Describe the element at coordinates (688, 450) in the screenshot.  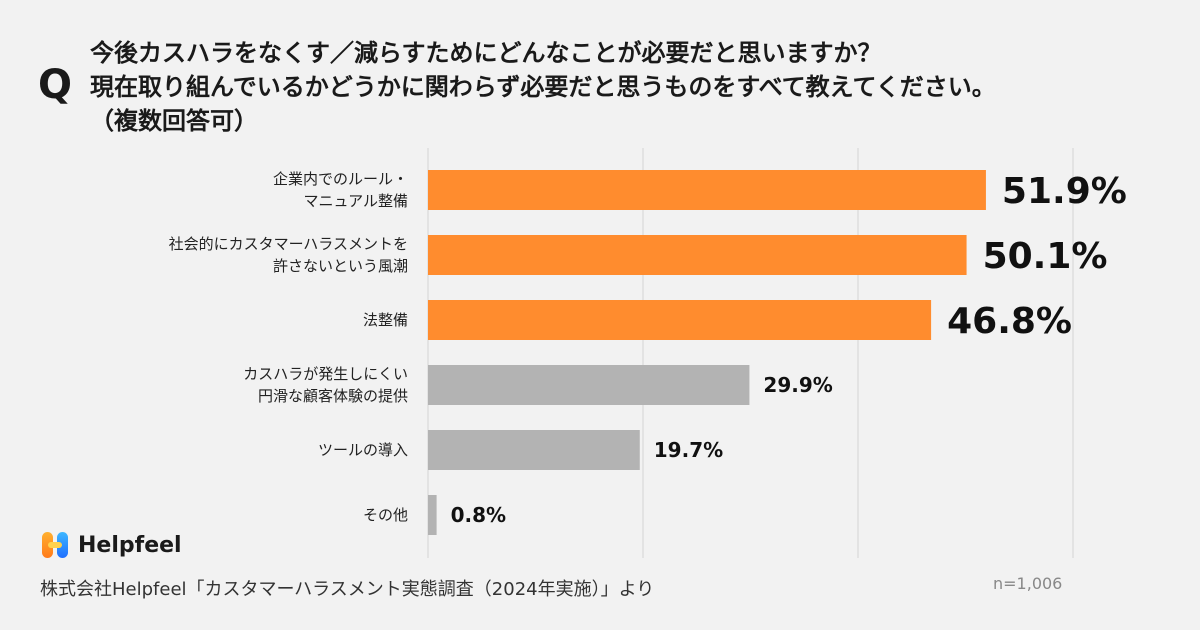
I see `bar-value-label: 19.7%` at that location.